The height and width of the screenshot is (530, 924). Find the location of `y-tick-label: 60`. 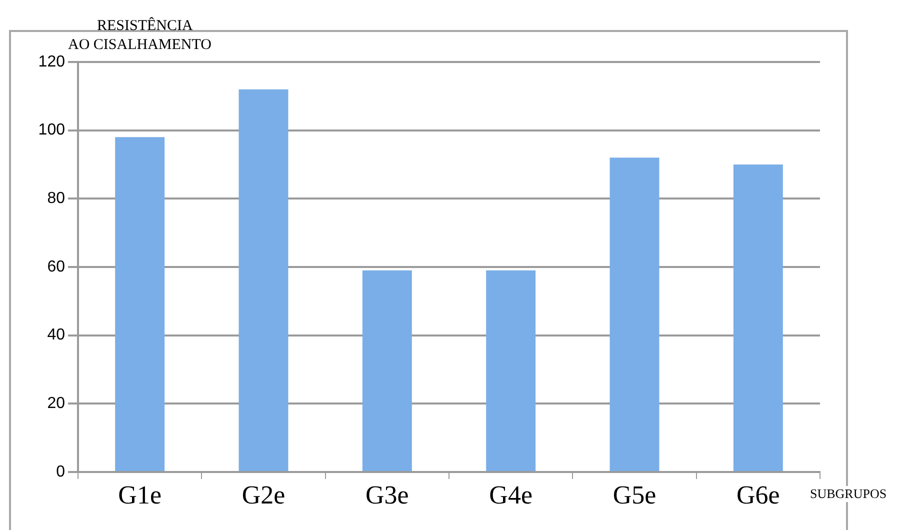

y-tick-label: 60 is located at coordinates (56, 267).